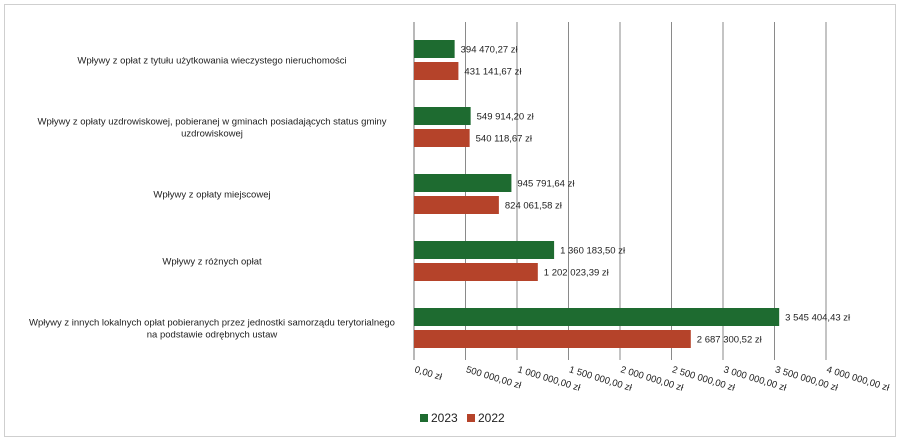 The image size is (901, 440). Describe the element at coordinates (212, 134) in the screenshot. I see `category-label-1-1: uzdrowiskowej` at that location.